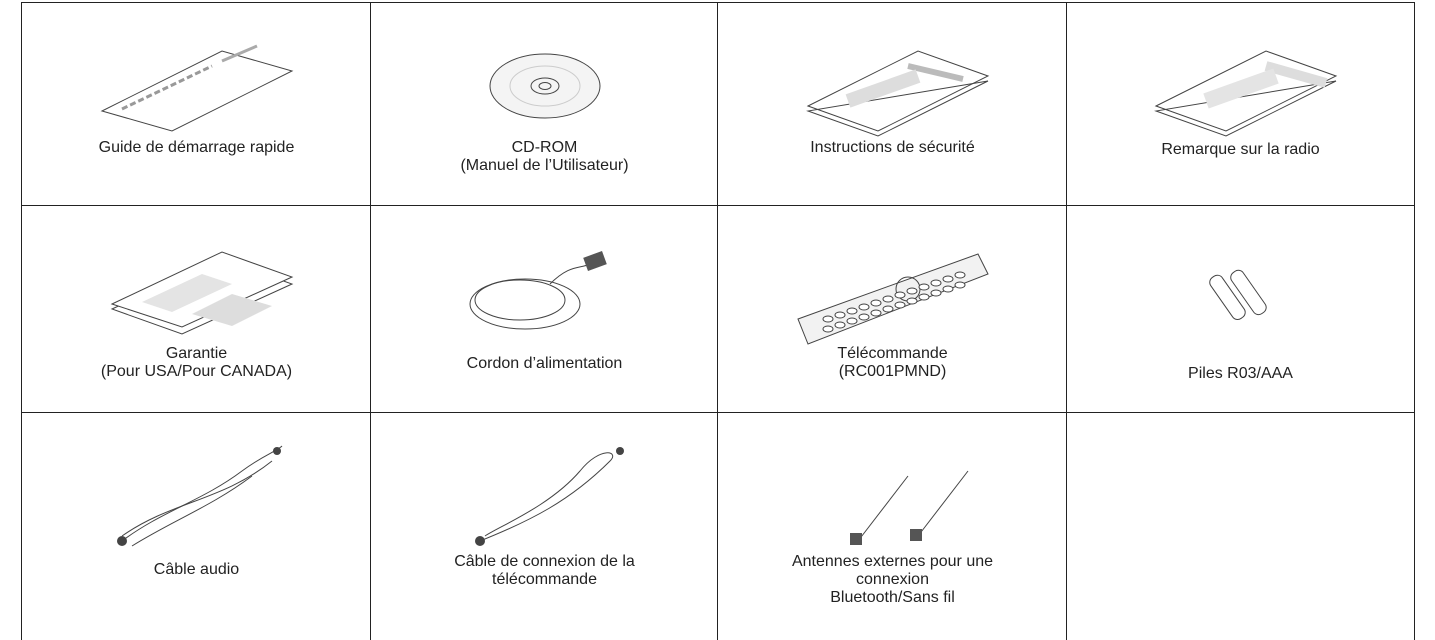 The height and width of the screenshot is (640, 1435). I want to click on label-line: connexion, so click(892, 579).